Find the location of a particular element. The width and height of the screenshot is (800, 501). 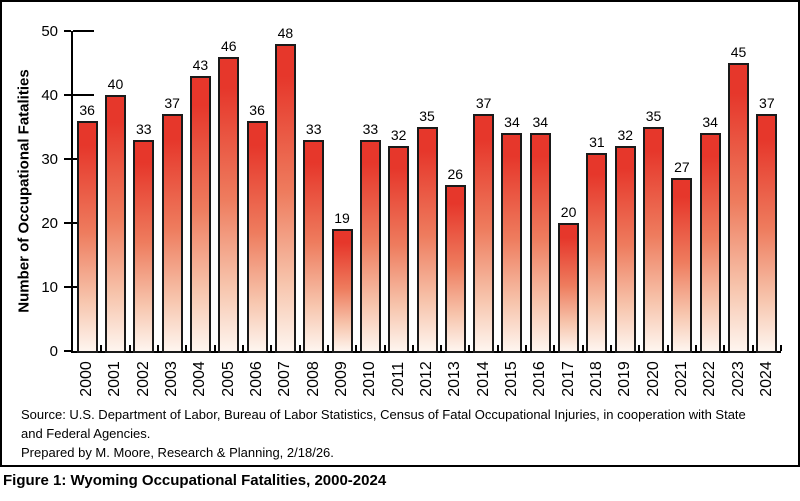

bar-2017 is located at coordinates (569, 288).